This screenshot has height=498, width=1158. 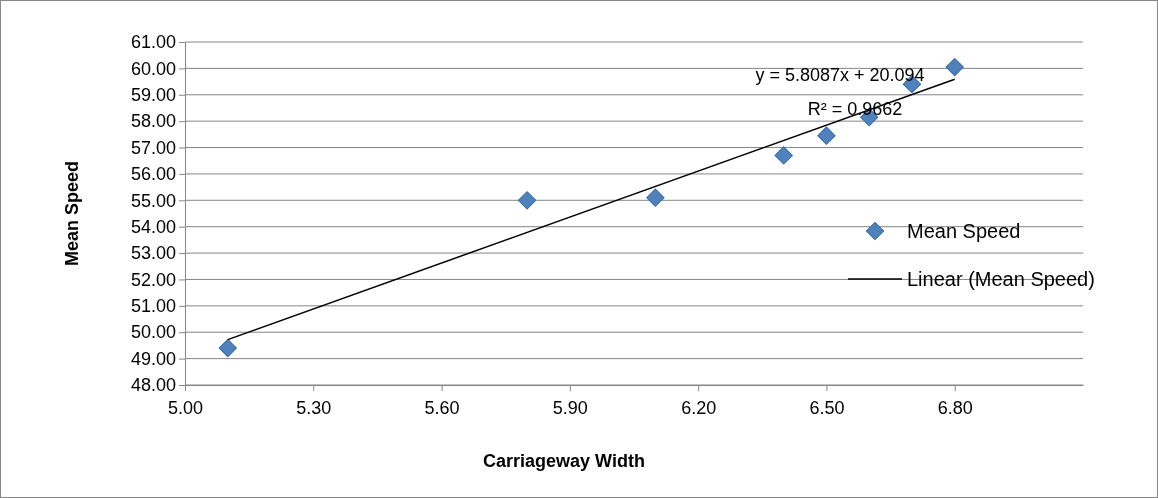 I want to click on y-tick-label: 54.00, so click(x=153, y=226).